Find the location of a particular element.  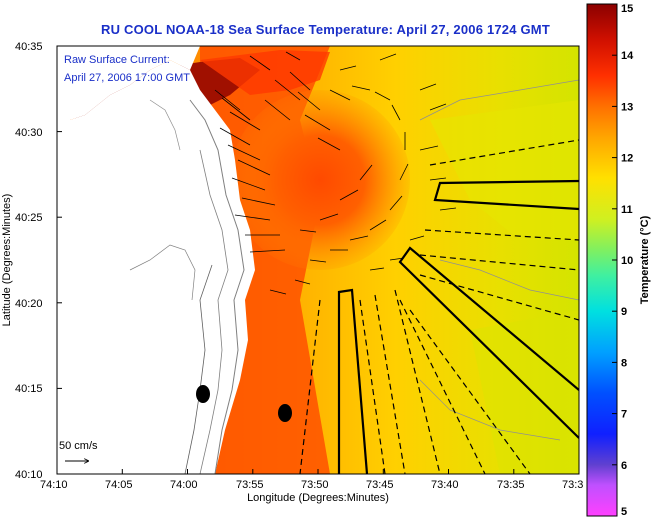

colorbar: 15 14 13 12 11 10 9 8 7 6 5 Temperature (°C) is located at coordinates (618, 260).